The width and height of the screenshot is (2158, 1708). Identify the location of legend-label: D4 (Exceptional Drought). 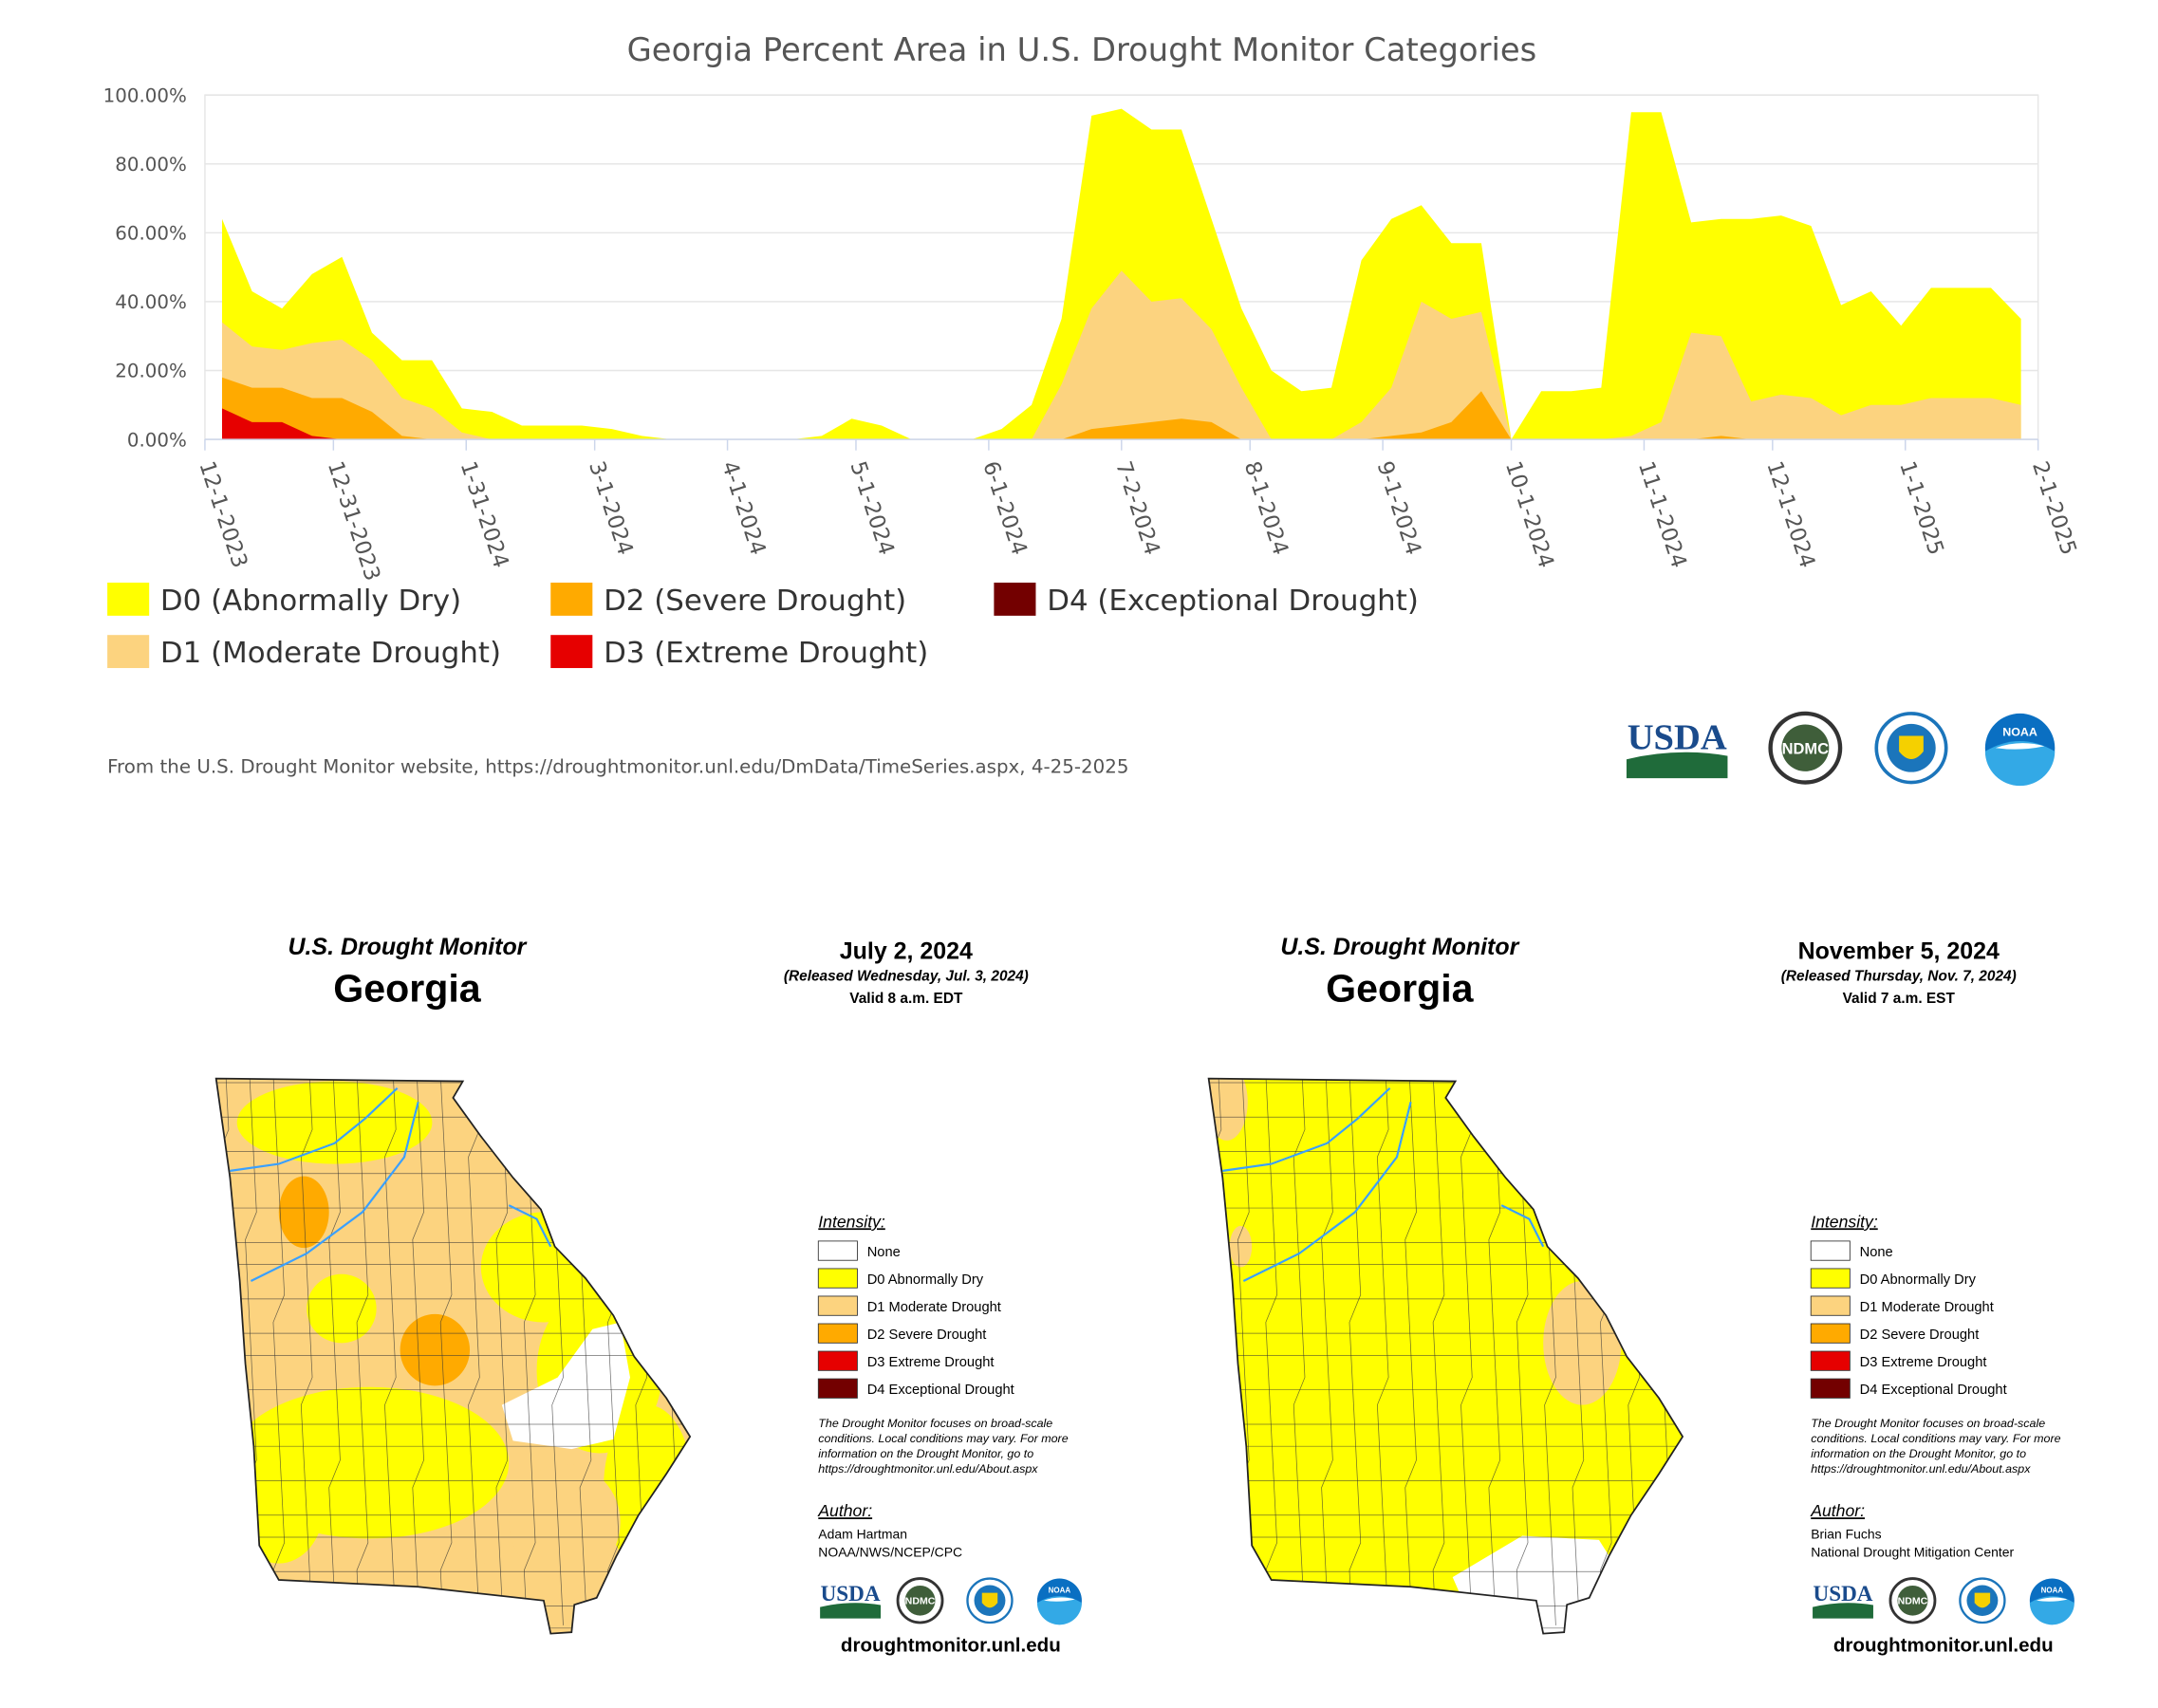
(1233, 602).